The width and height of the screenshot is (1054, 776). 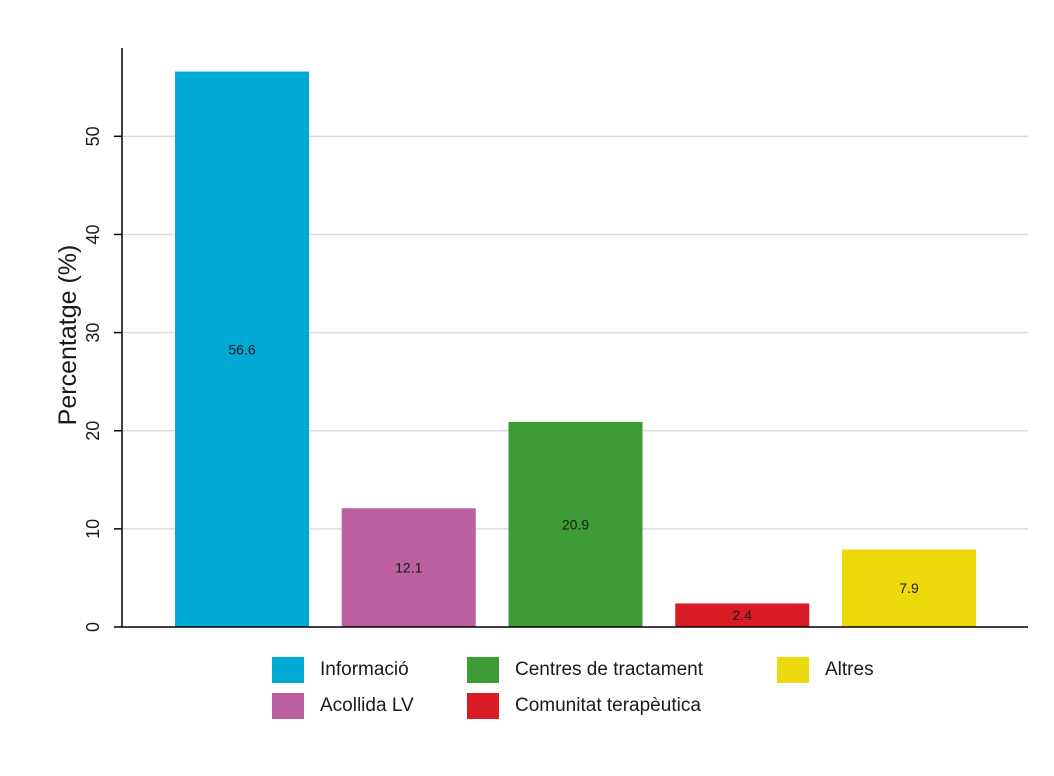 I want to click on legend-label: Altres, so click(x=849, y=669).